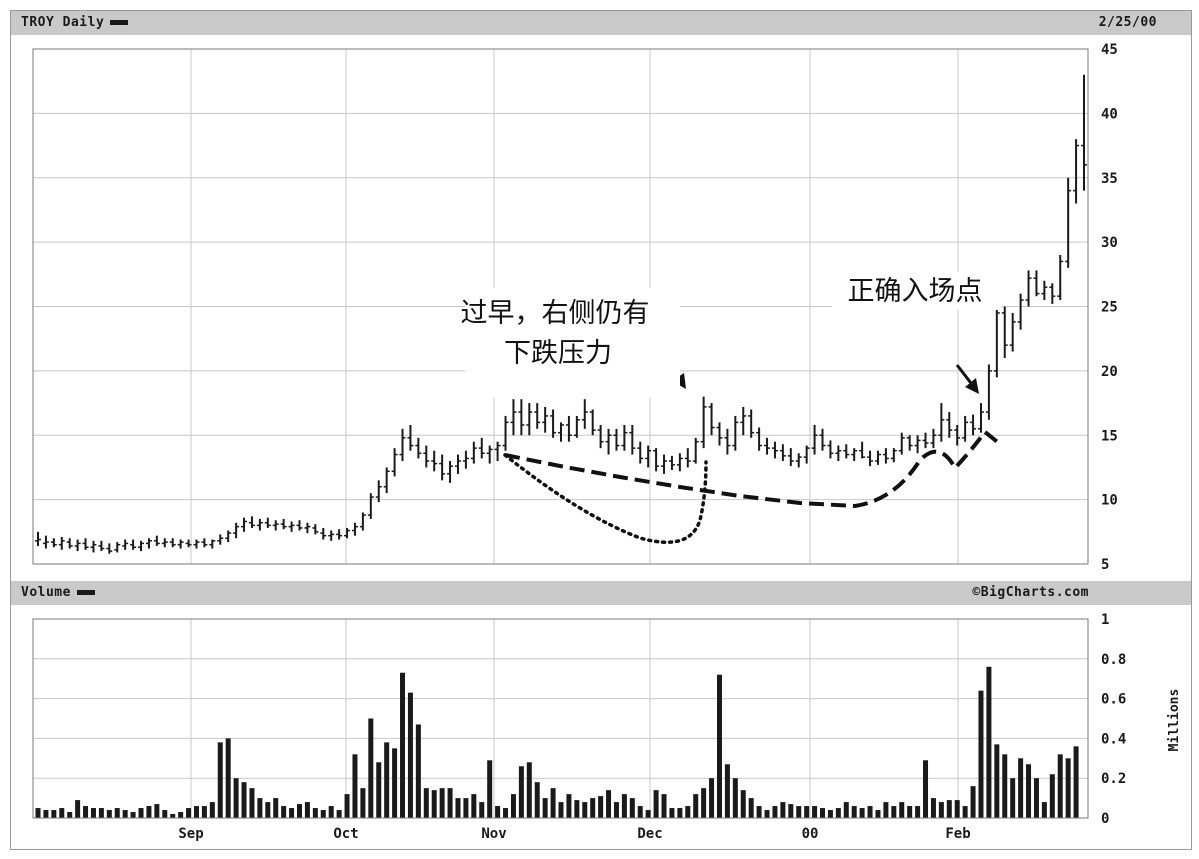 Image resolution: width=1199 pixels, height=859 pixels. I want to click on legend-dash-icon, so click(119, 22).